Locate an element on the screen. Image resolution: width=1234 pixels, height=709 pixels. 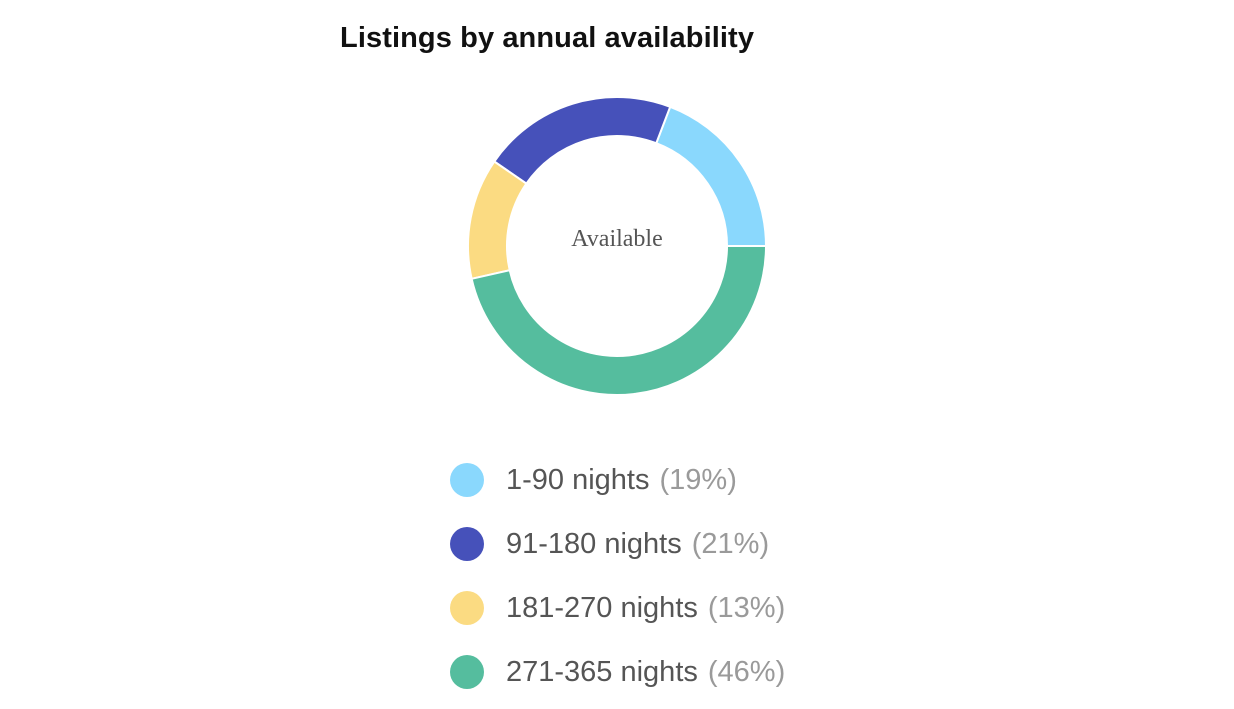
legend-item: 91-180 nights (21%) is located at coordinates (617, 544).